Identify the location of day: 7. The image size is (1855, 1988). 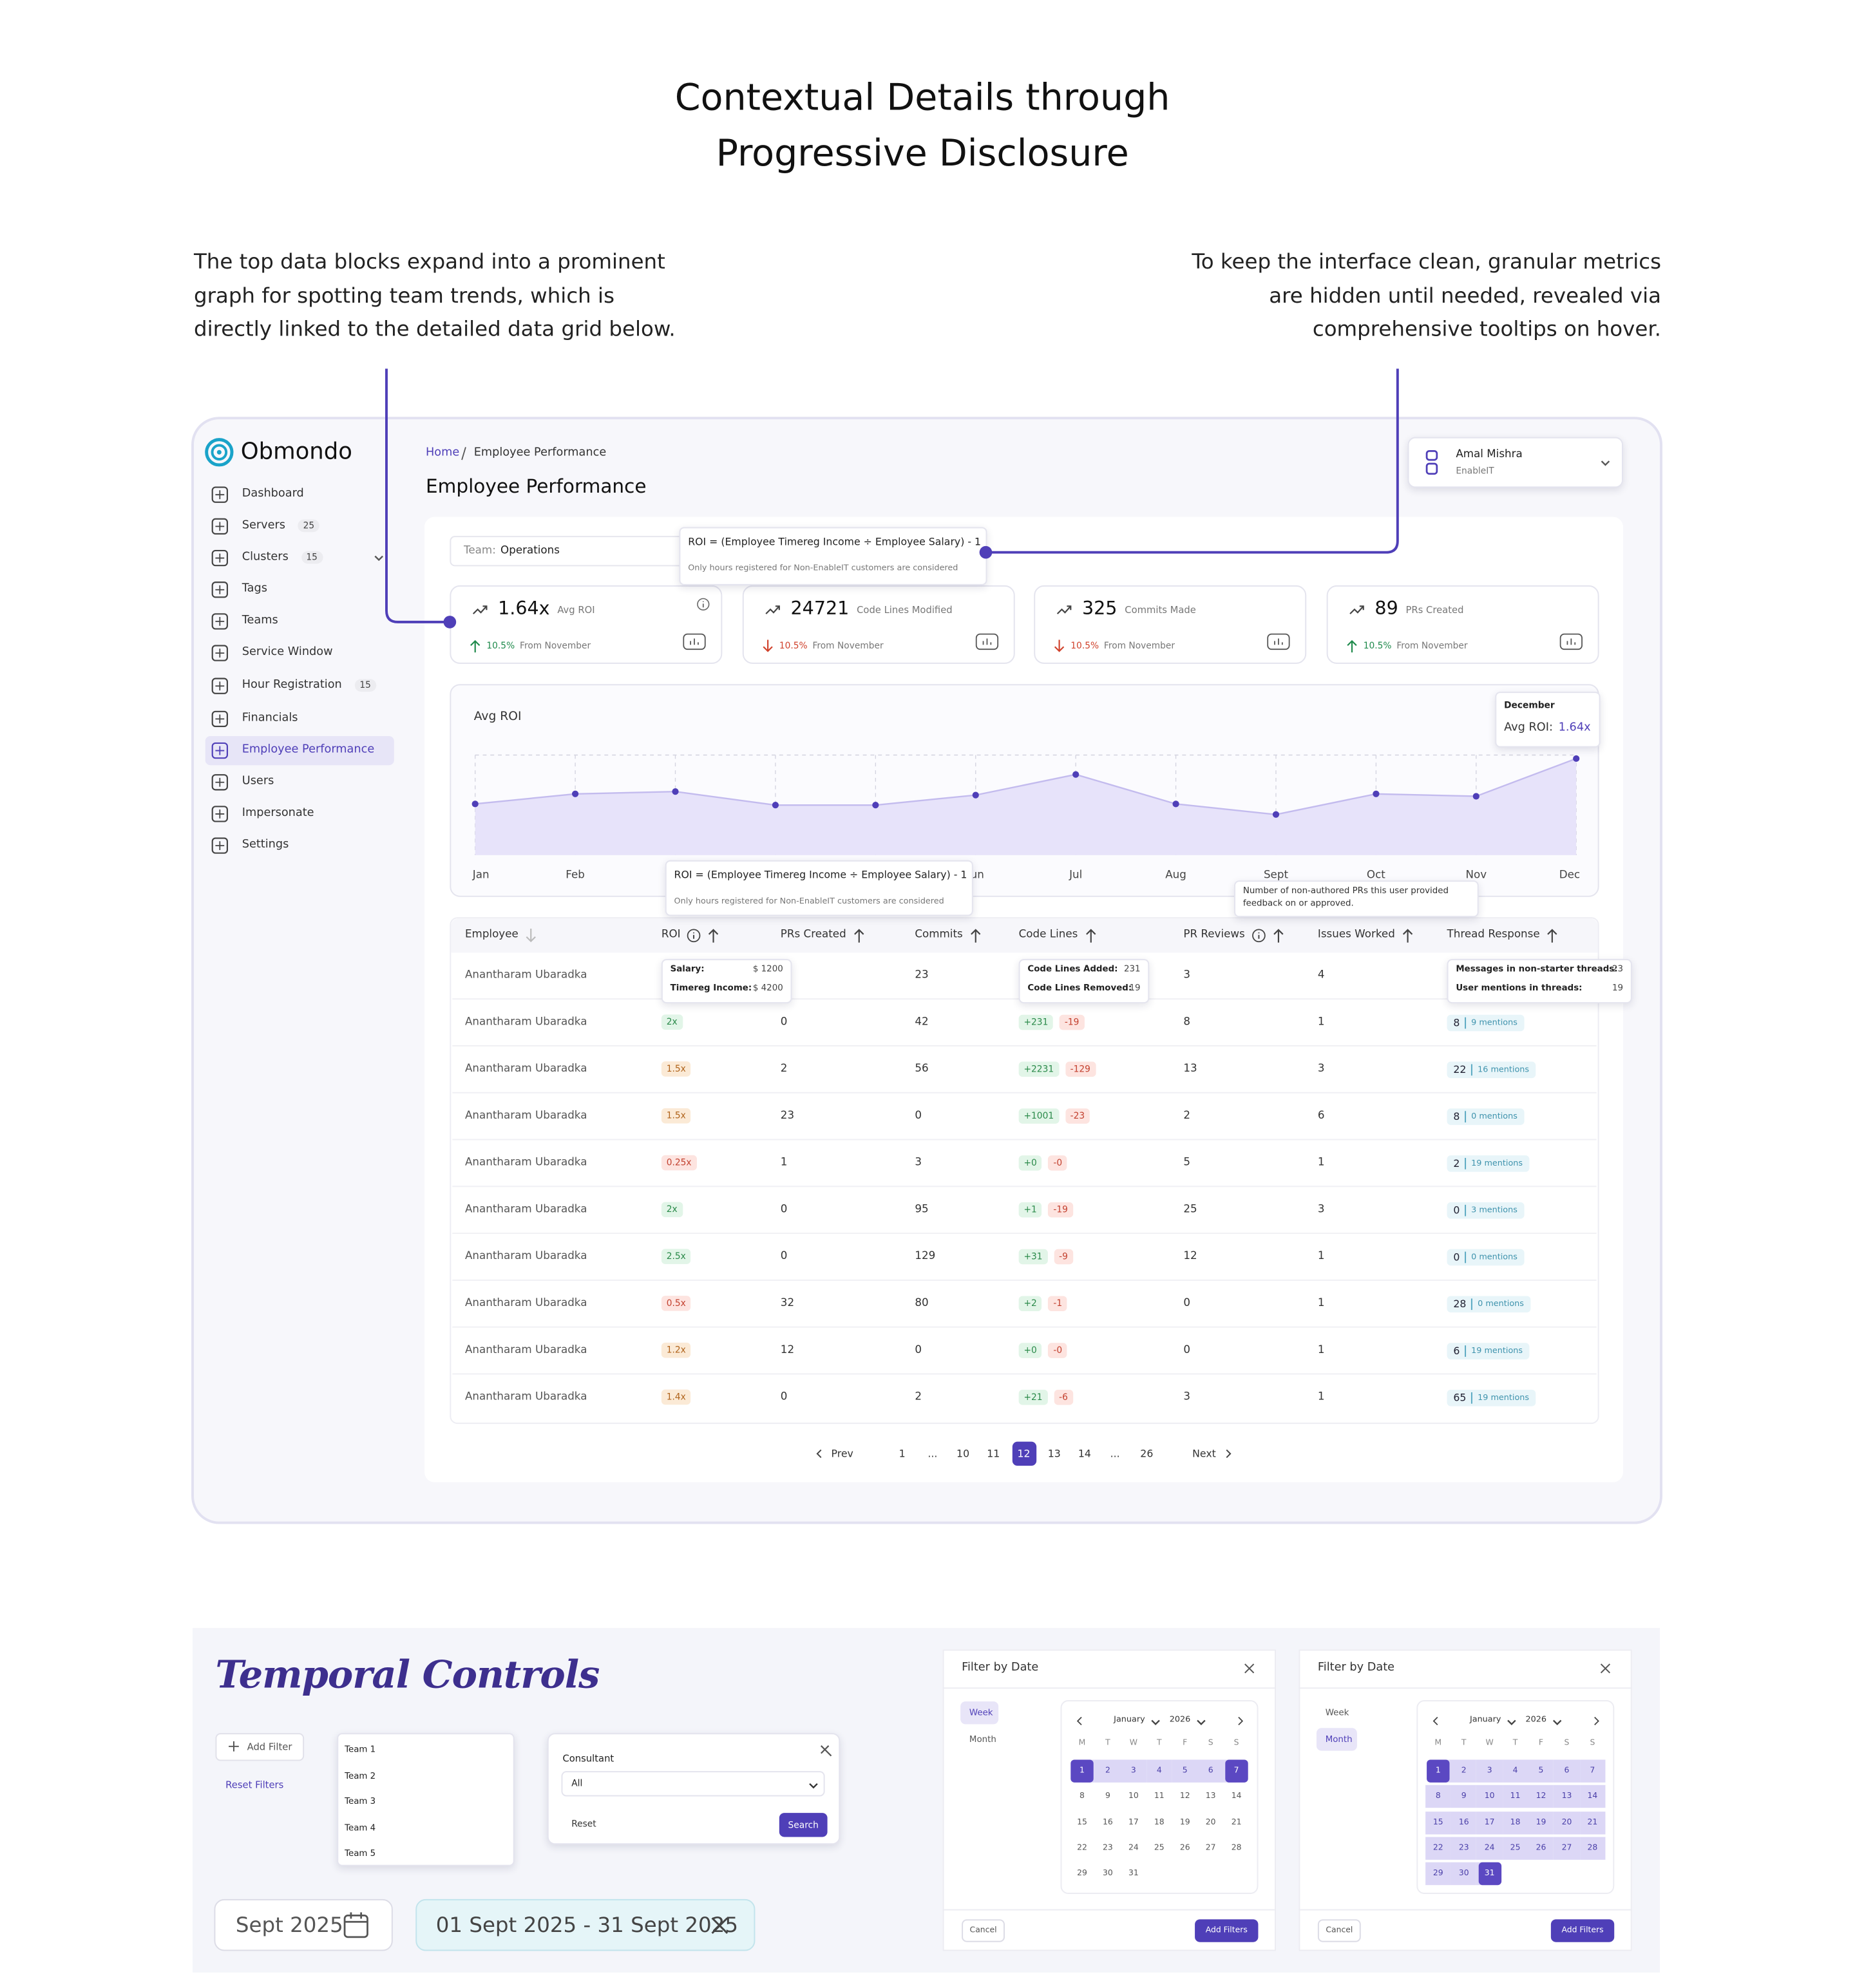
(1236, 1770).